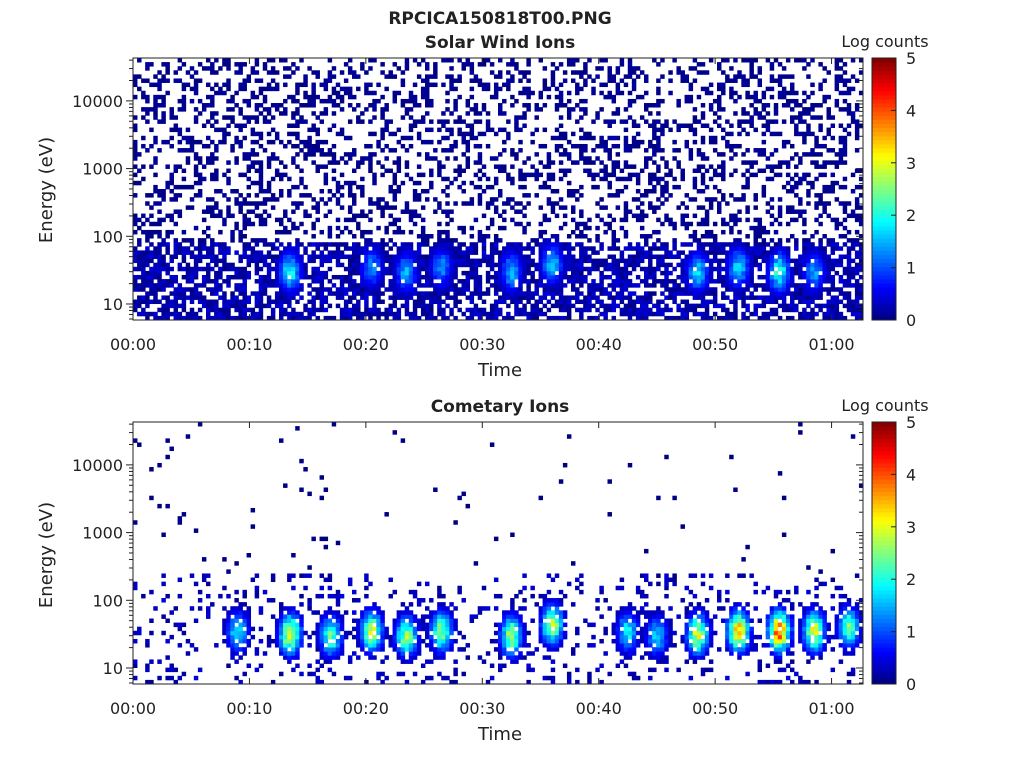 The height and width of the screenshot is (768, 1024). What do you see at coordinates (499, 19) in the screenshot?
I see `figure-title: RPCICA150818T00.PNG` at bounding box center [499, 19].